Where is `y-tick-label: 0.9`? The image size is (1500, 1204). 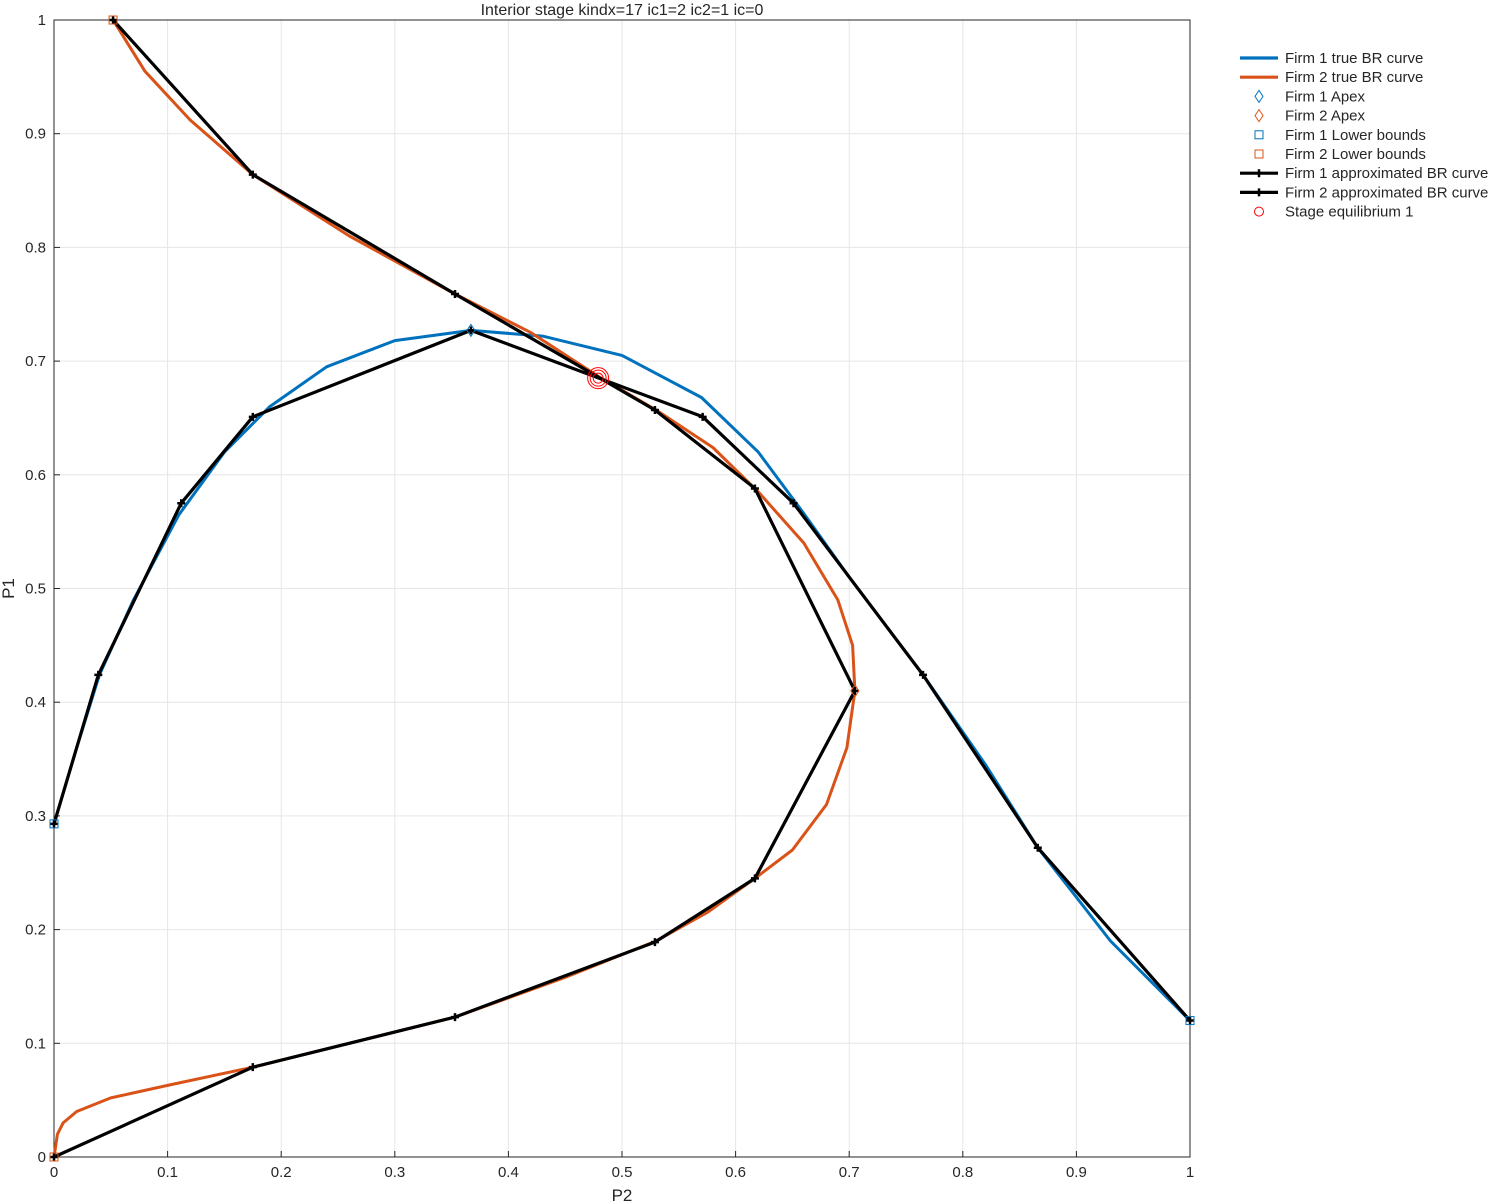 y-tick-label: 0.9 is located at coordinates (35, 134).